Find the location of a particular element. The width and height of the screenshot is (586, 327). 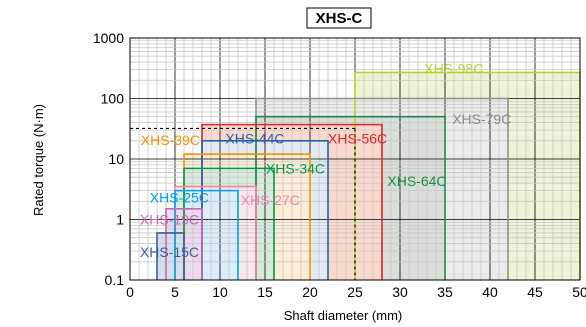

label-xhs-56c: XHS-56C is located at coordinates (357, 139).